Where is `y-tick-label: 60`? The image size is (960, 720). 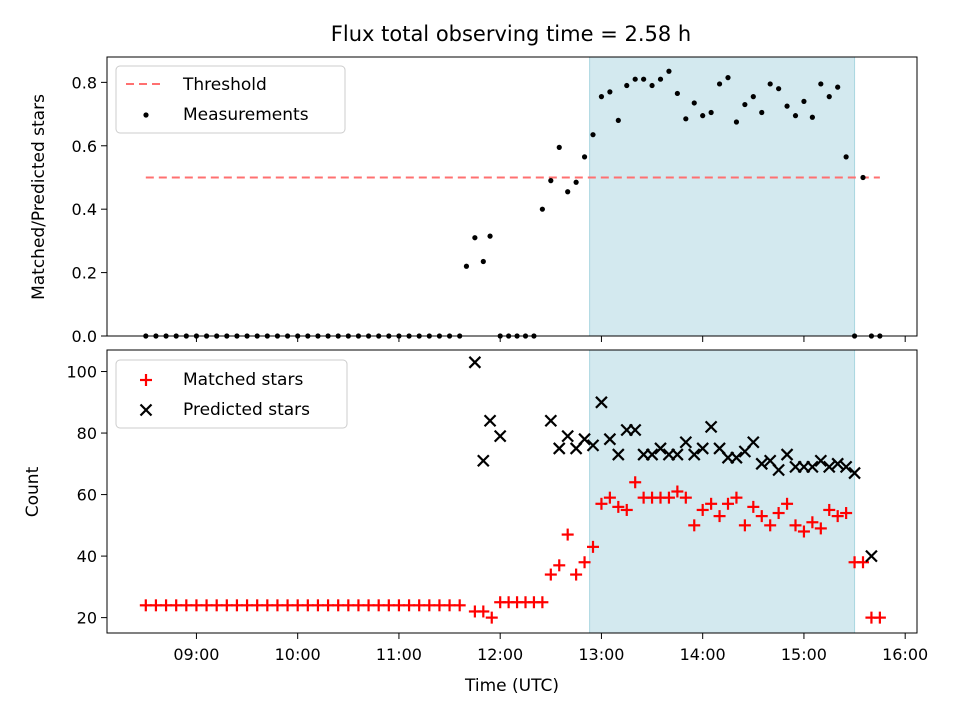 y-tick-label: 60 is located at coordinates (87, 495).